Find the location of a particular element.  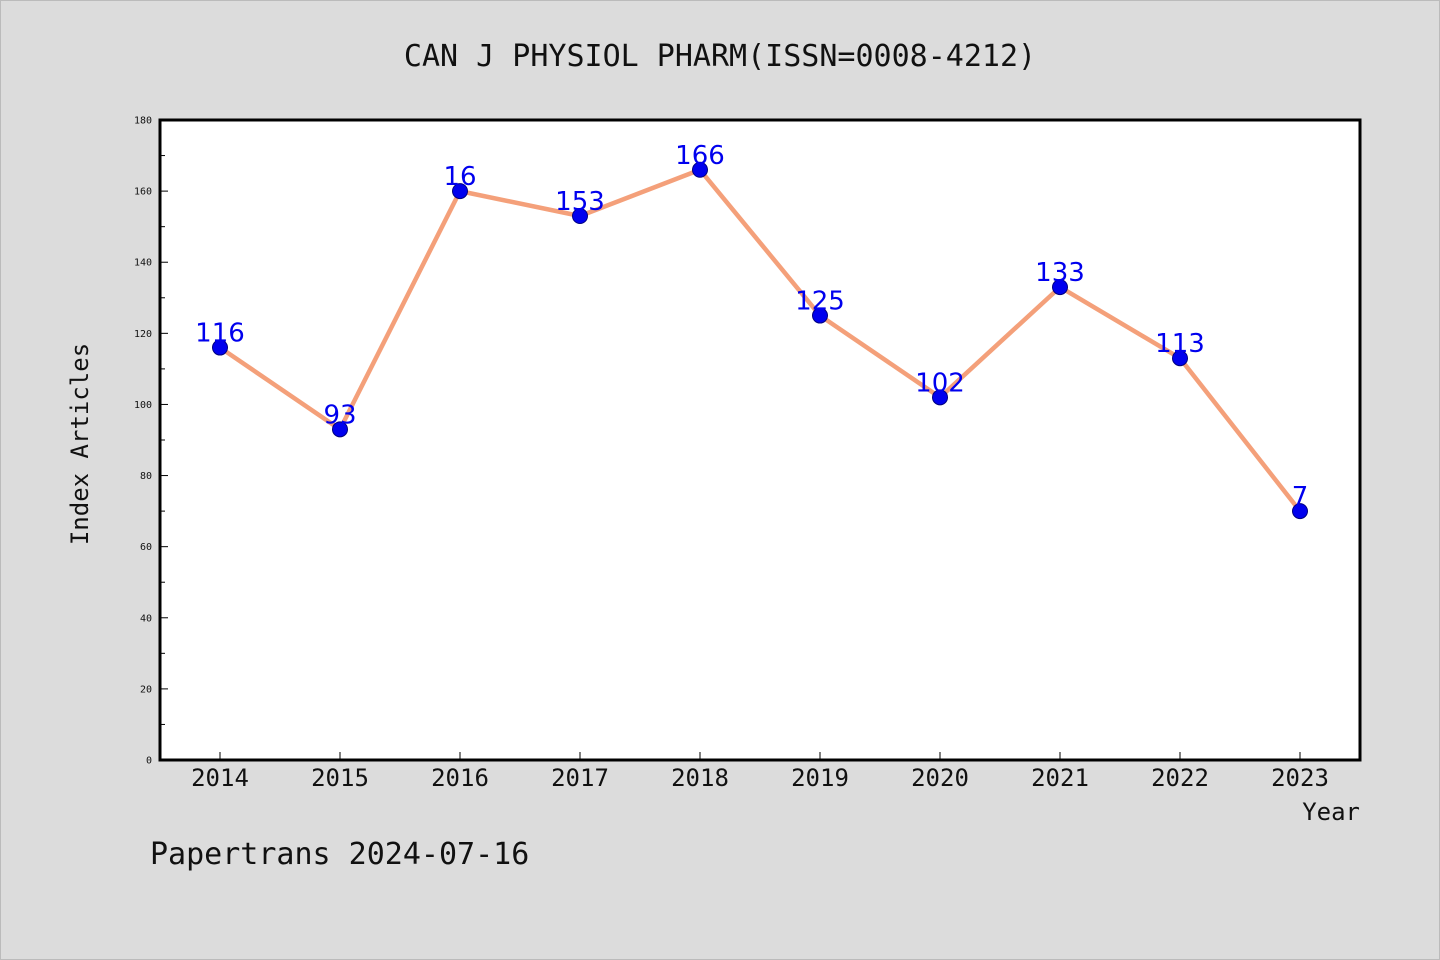

x-axis-title: Year is located at coordinates (1331, 812).